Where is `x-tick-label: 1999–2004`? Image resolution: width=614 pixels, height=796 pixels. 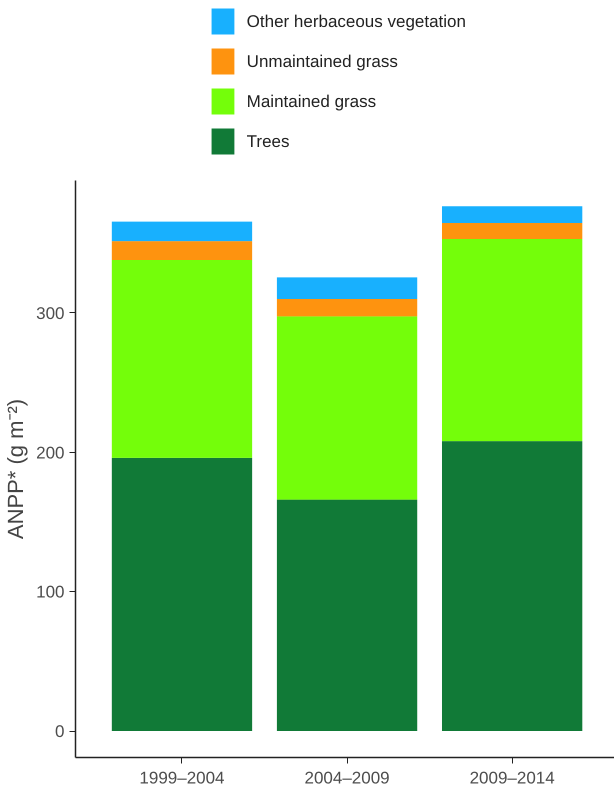
x-tick-label: 1999–2004 is located at coordinates (182, 778).